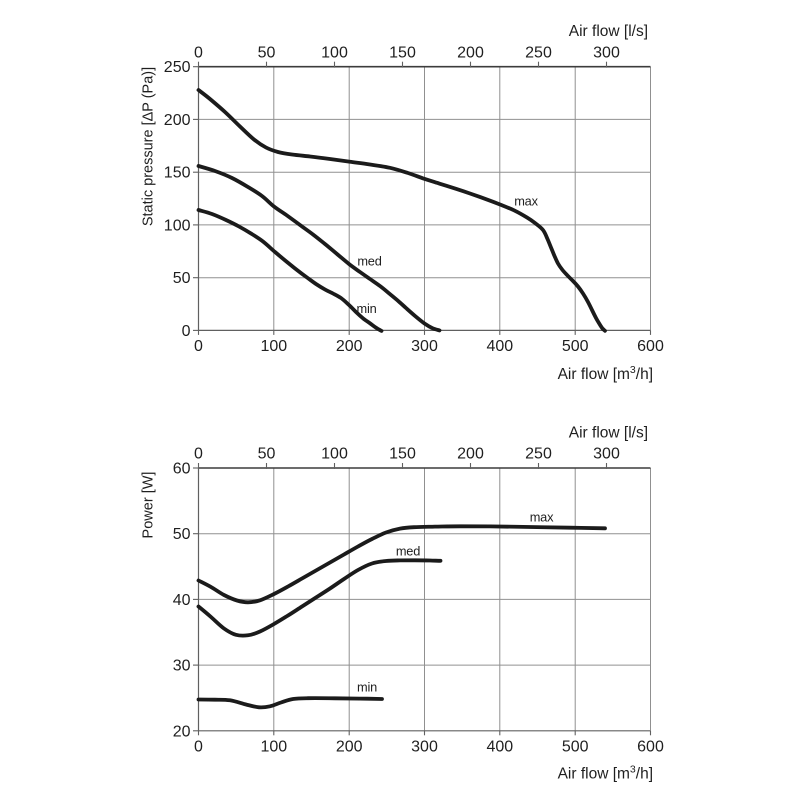 This screenshot has height=800, width=800. What do you see at coordinates (182, 600) in the screenshot?
I see `svg-text: 40` at bounding box center [182, 600].